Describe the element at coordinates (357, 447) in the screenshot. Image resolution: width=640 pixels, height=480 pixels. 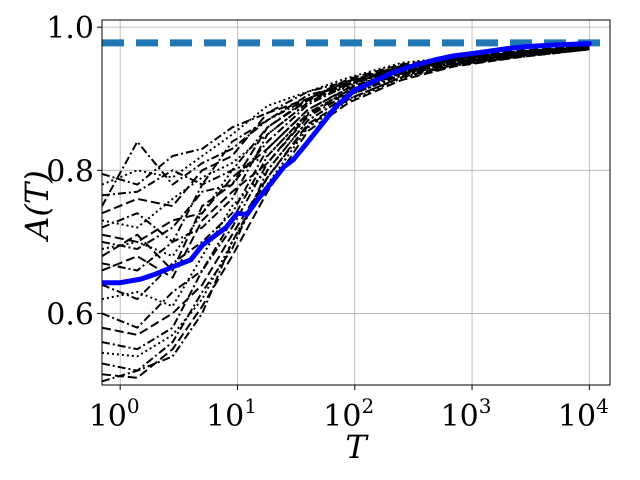
I see `x-axis-label: T` at that location.